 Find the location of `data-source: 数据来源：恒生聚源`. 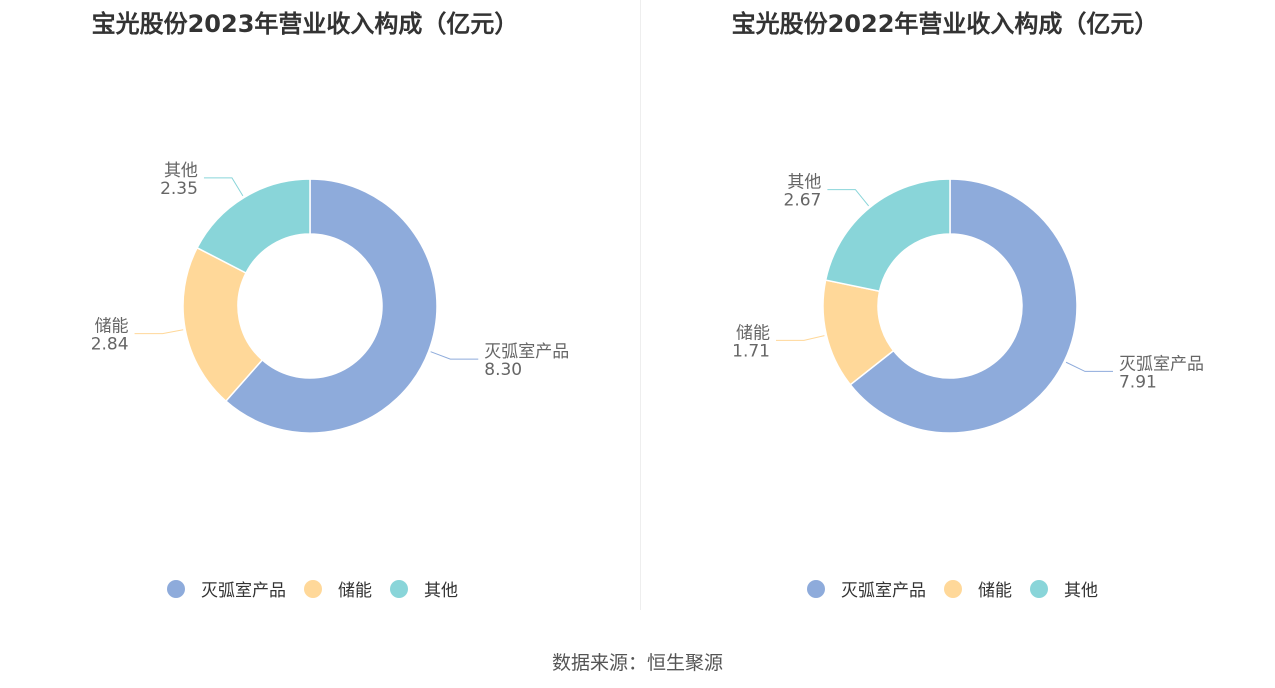

data-source: 数据来源：恒生聚源 is located at coordinates (637, 663).